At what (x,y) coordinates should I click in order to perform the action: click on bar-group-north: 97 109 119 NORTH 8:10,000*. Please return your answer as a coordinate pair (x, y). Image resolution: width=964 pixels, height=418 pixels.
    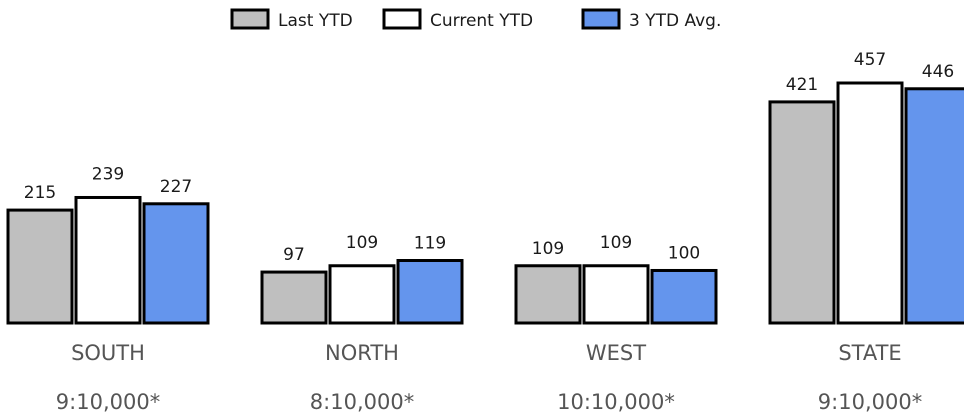
    Looking at the image, I should click on (362, 323).